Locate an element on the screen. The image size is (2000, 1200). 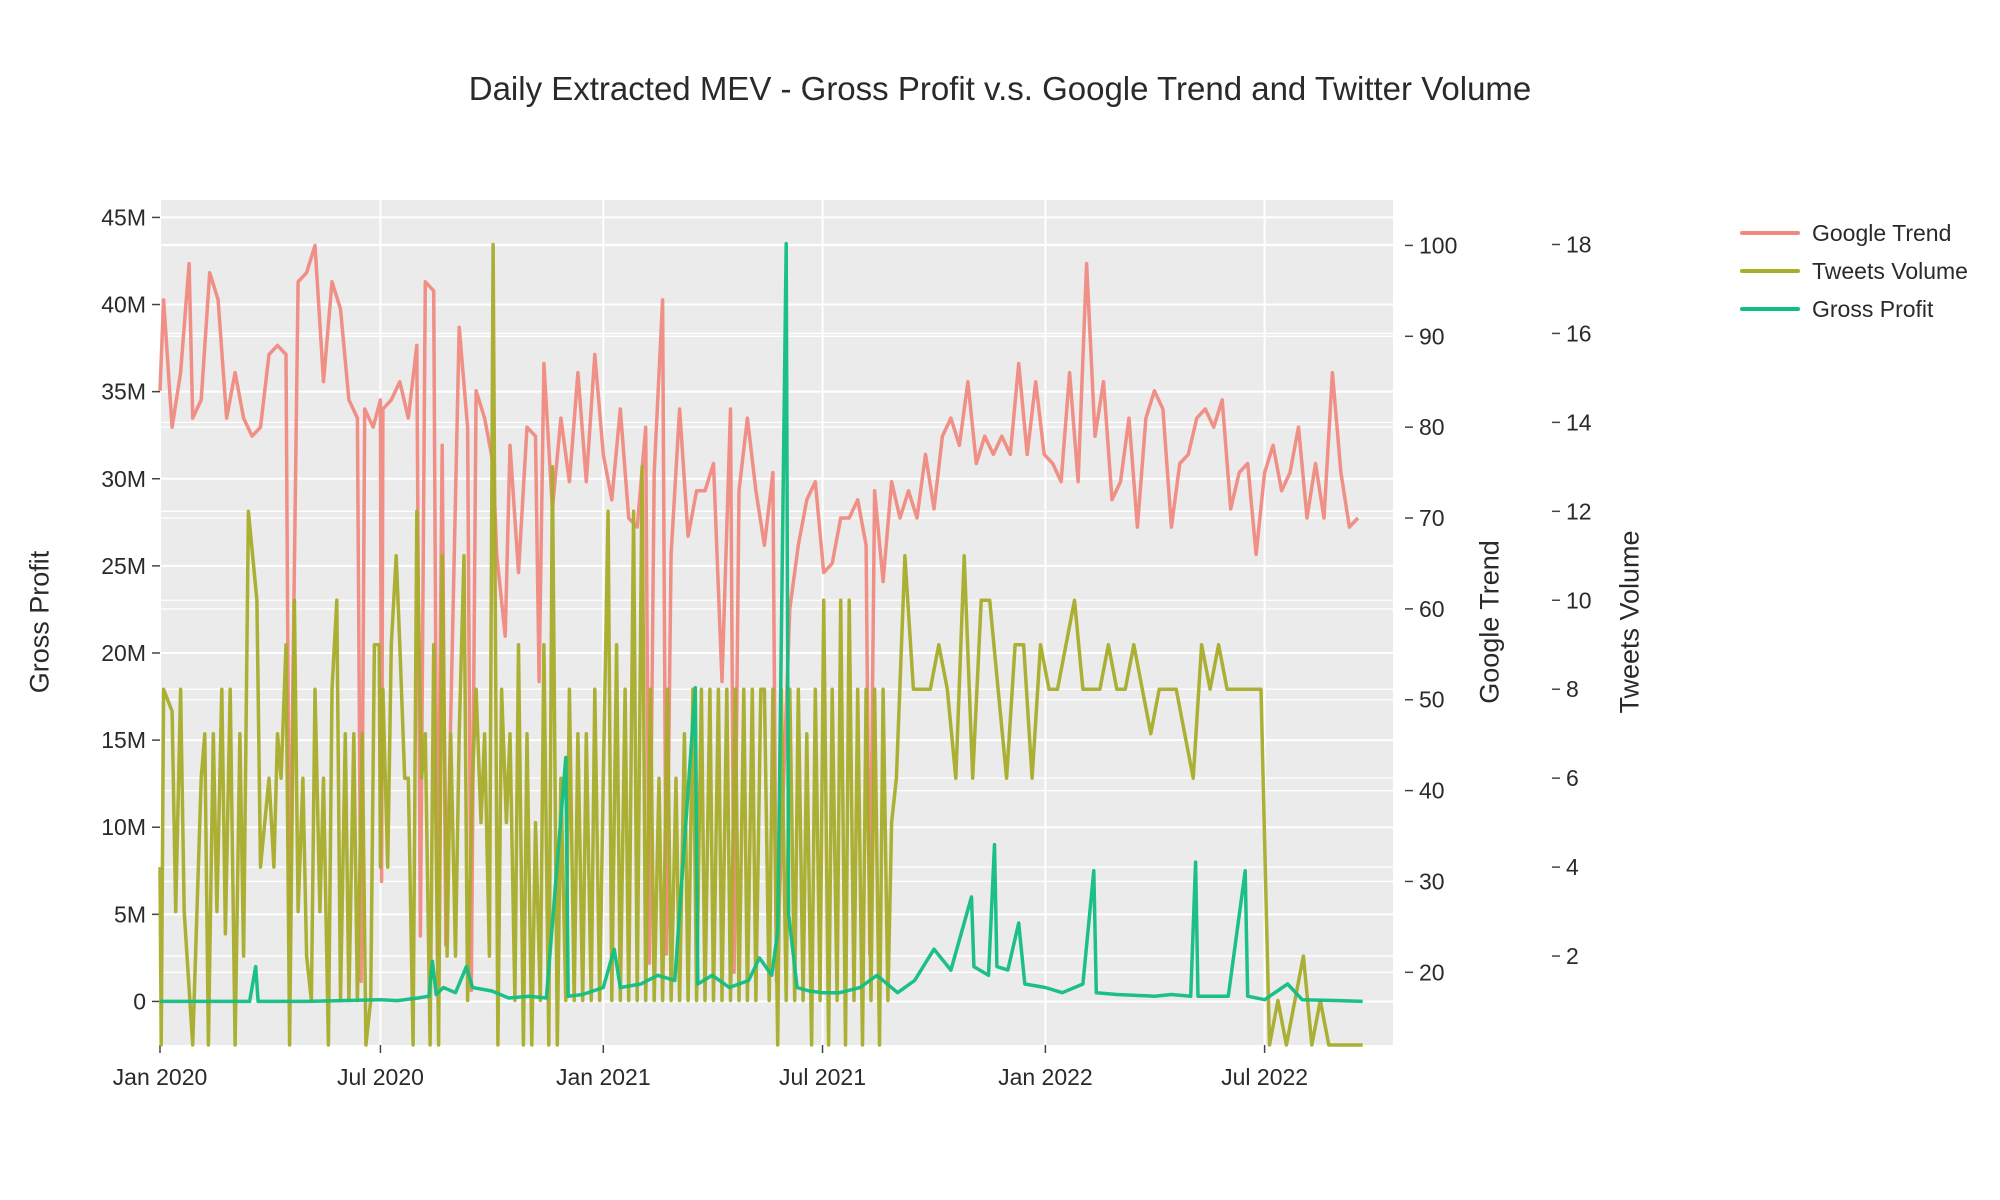
y-tick-label-tweets-volume: 2 is located at coordinates (1572, 956).